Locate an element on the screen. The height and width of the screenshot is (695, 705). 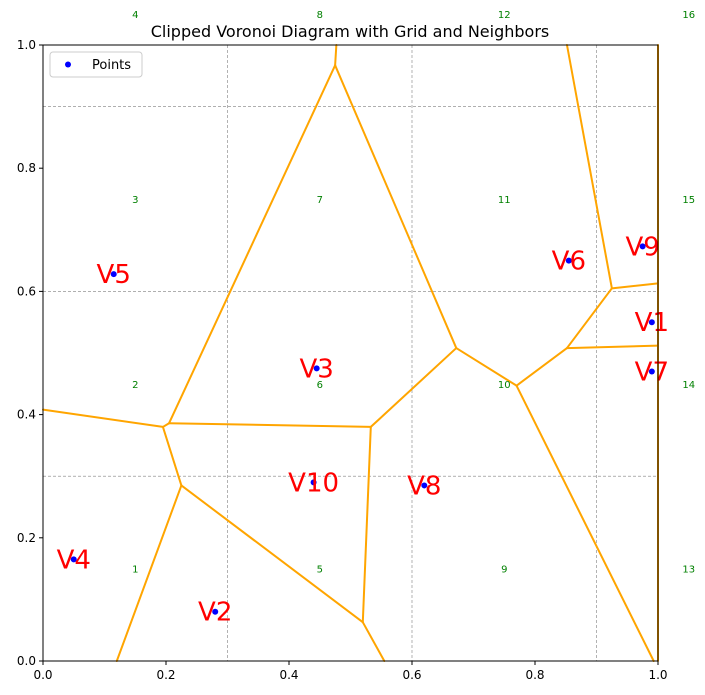
y-axis-ticks: 0.0 0.2 0.4 0.6 0.8 1.0 is located at coordinates (30, 353).